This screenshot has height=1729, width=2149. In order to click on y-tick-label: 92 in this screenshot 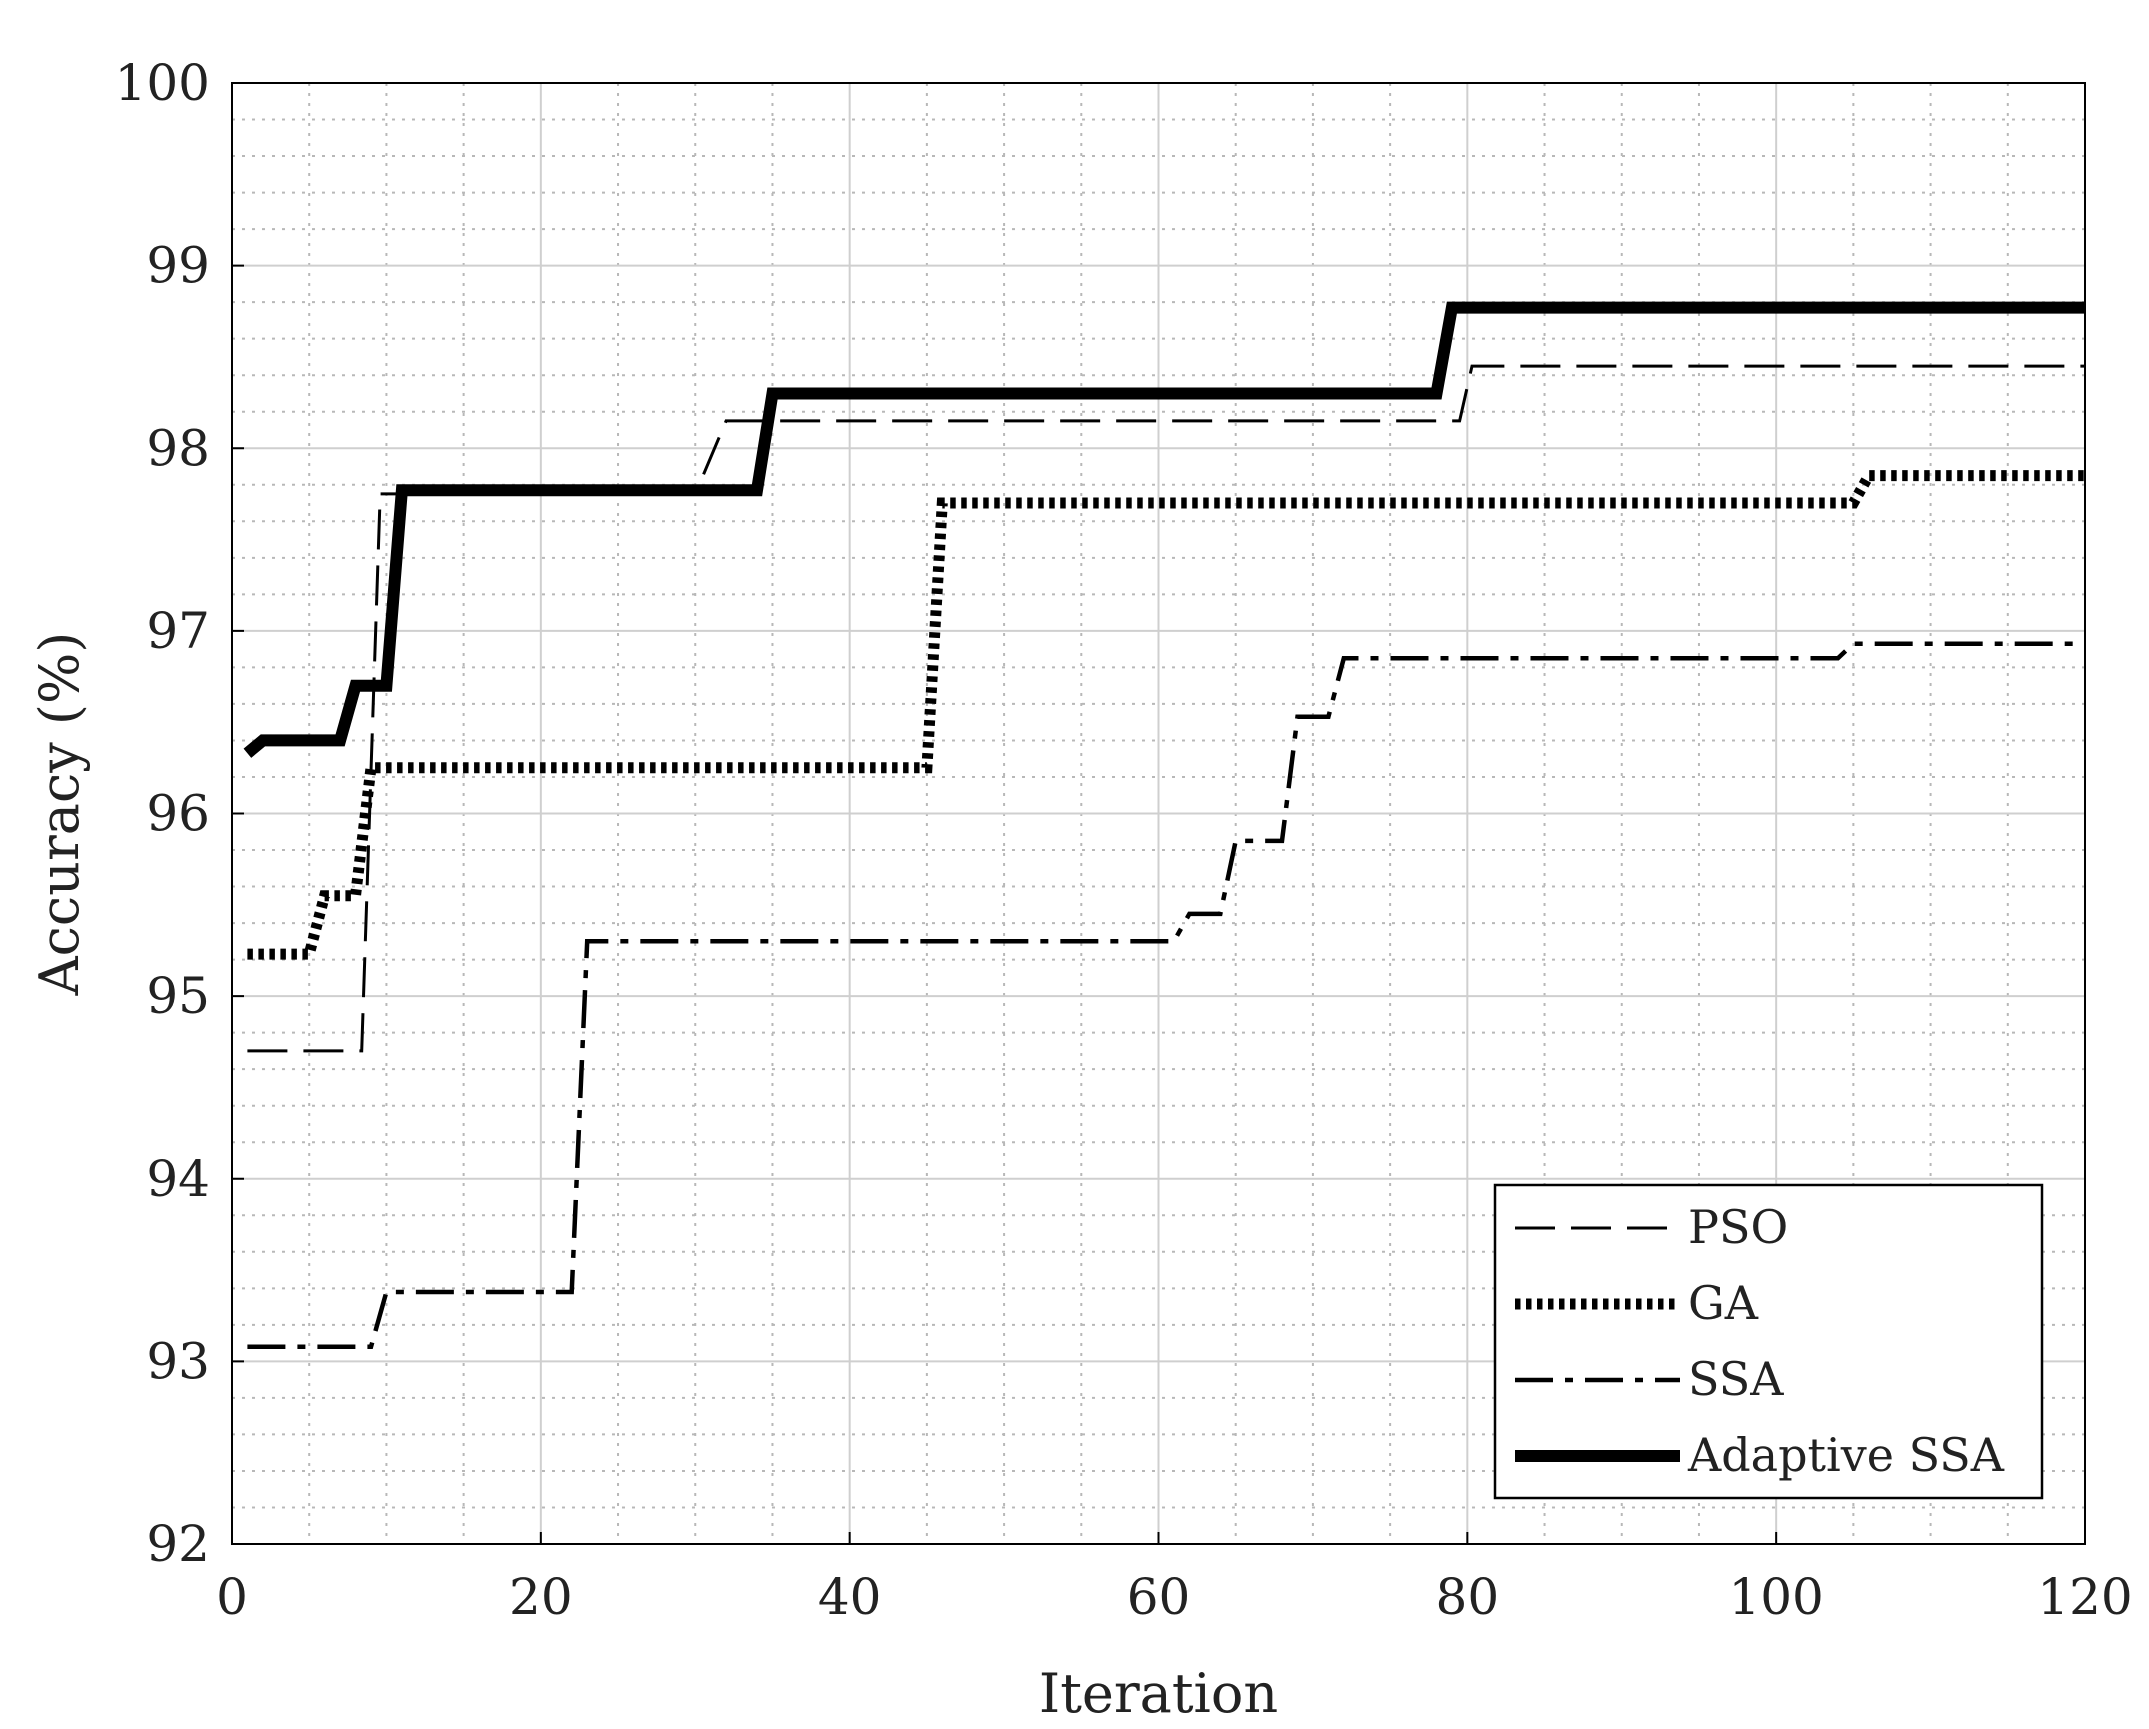, I will do `click(178, 1544)`.